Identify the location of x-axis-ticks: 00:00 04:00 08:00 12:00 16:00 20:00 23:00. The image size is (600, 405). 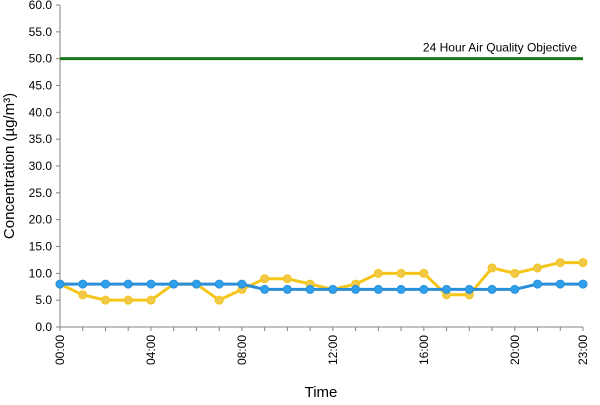
(321, 346).